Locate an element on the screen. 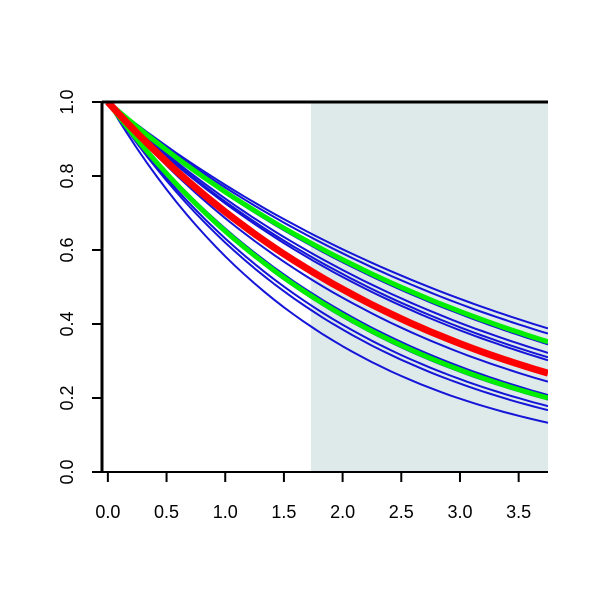 This screenshot has height=600, width=600. y-tick-label: 0.2 is located at coordinates (67, 397).